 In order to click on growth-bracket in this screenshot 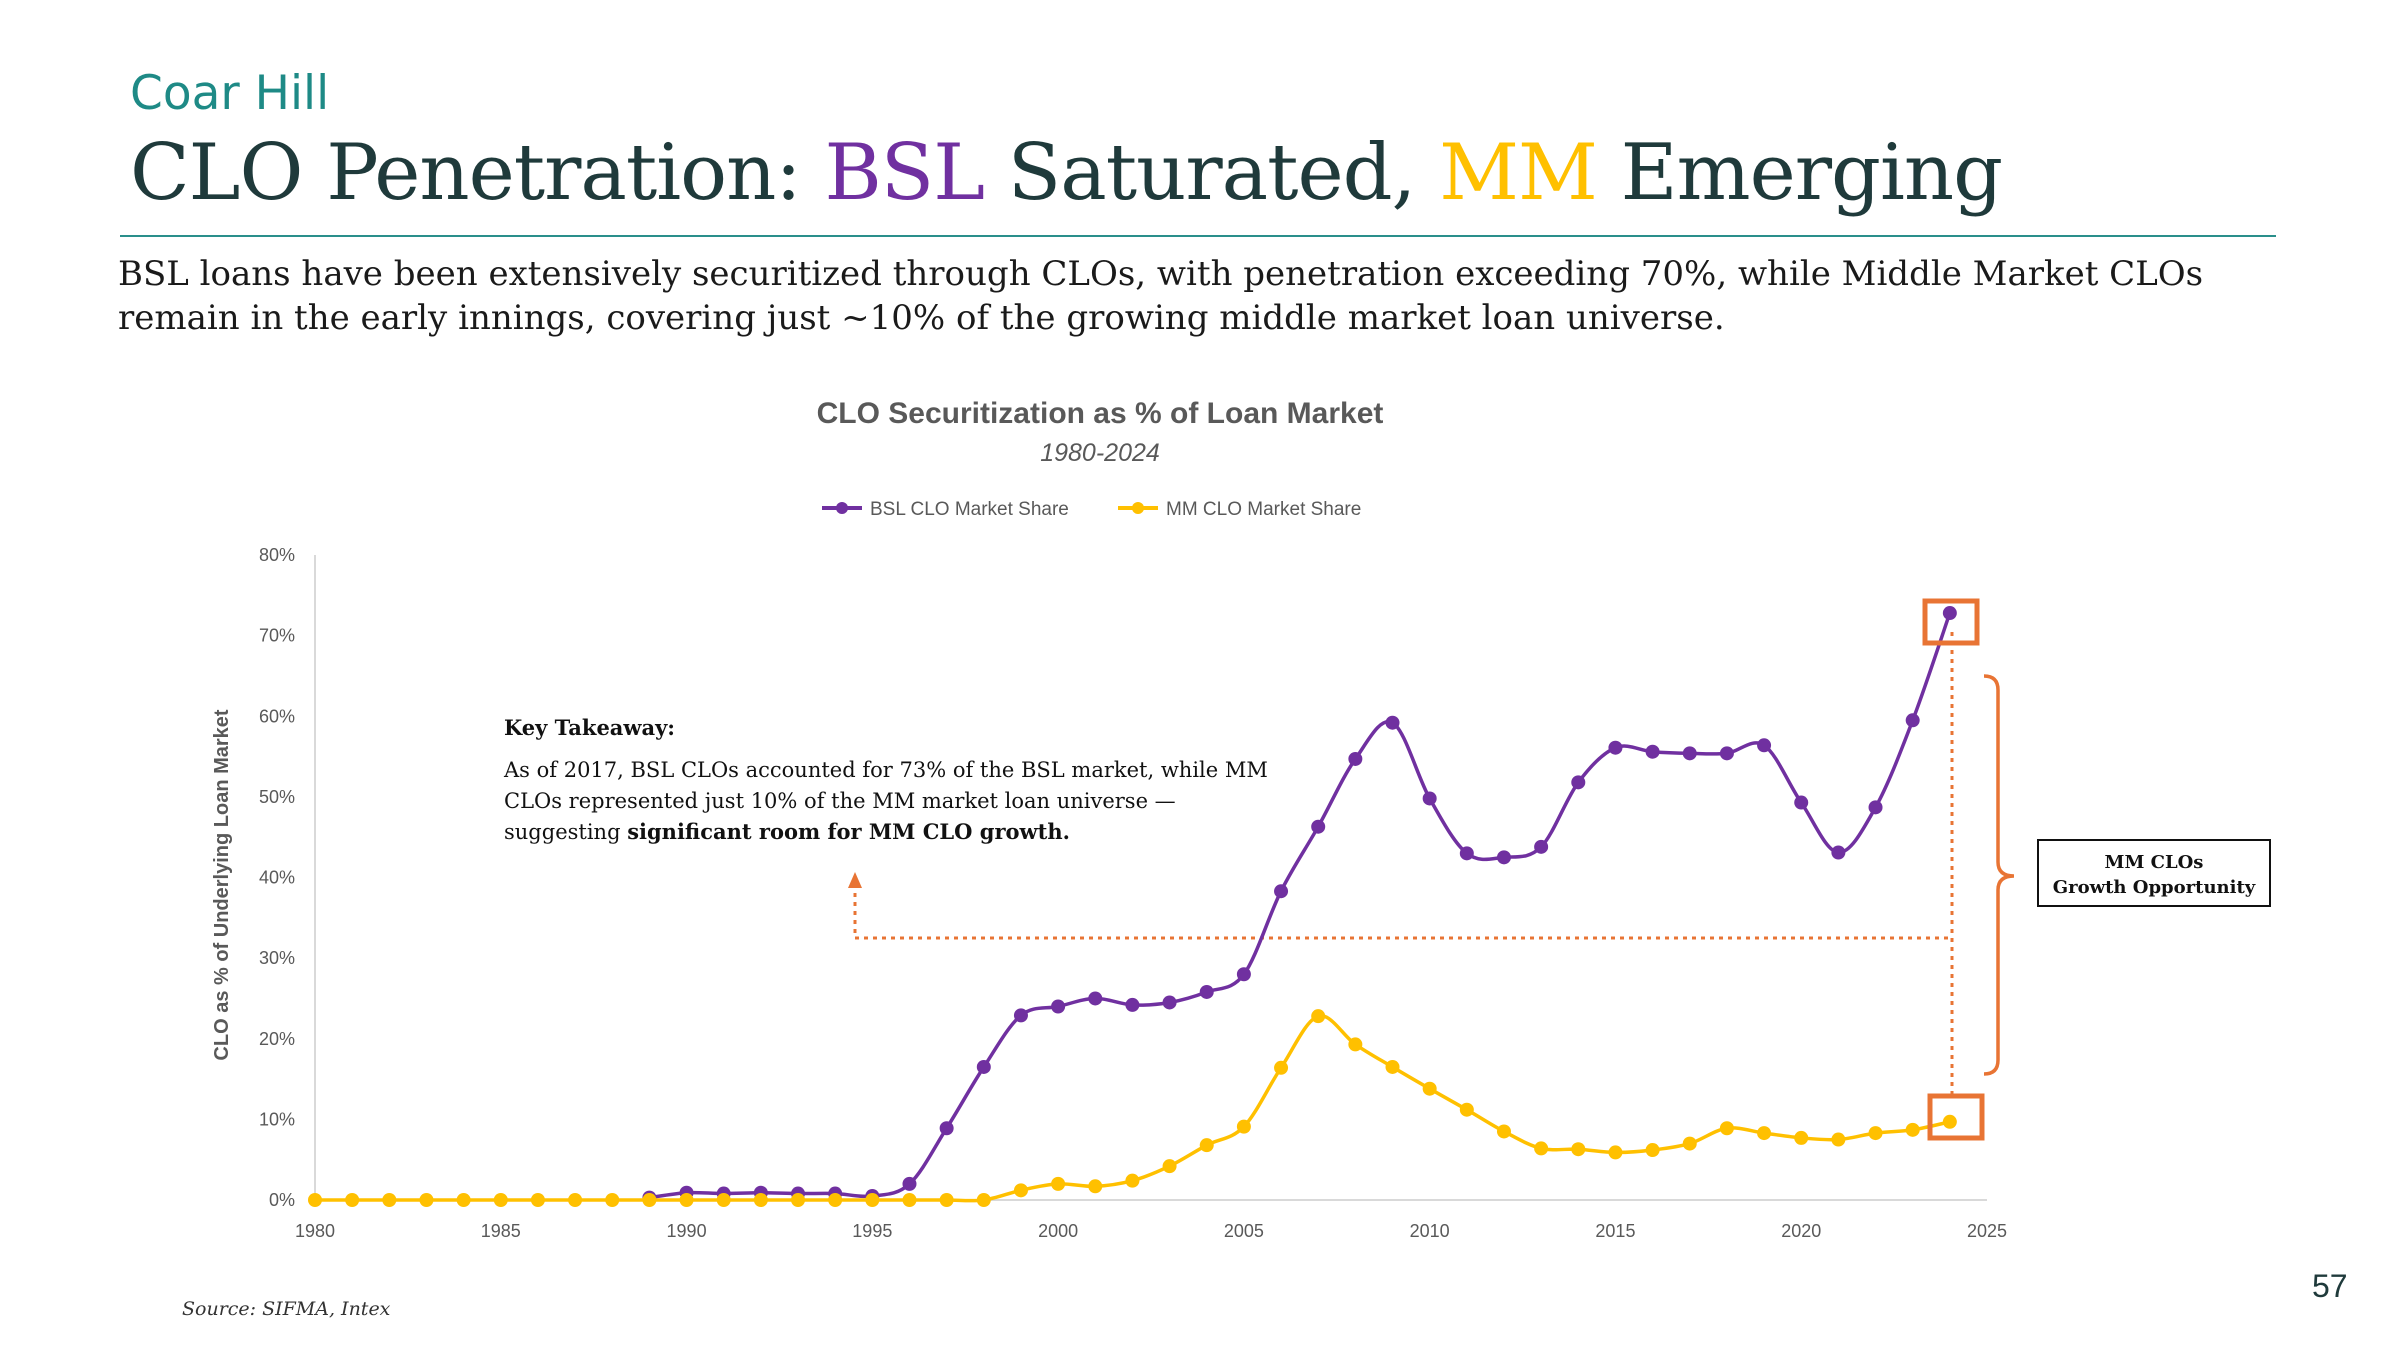, I will do `click(1999, 875)`.